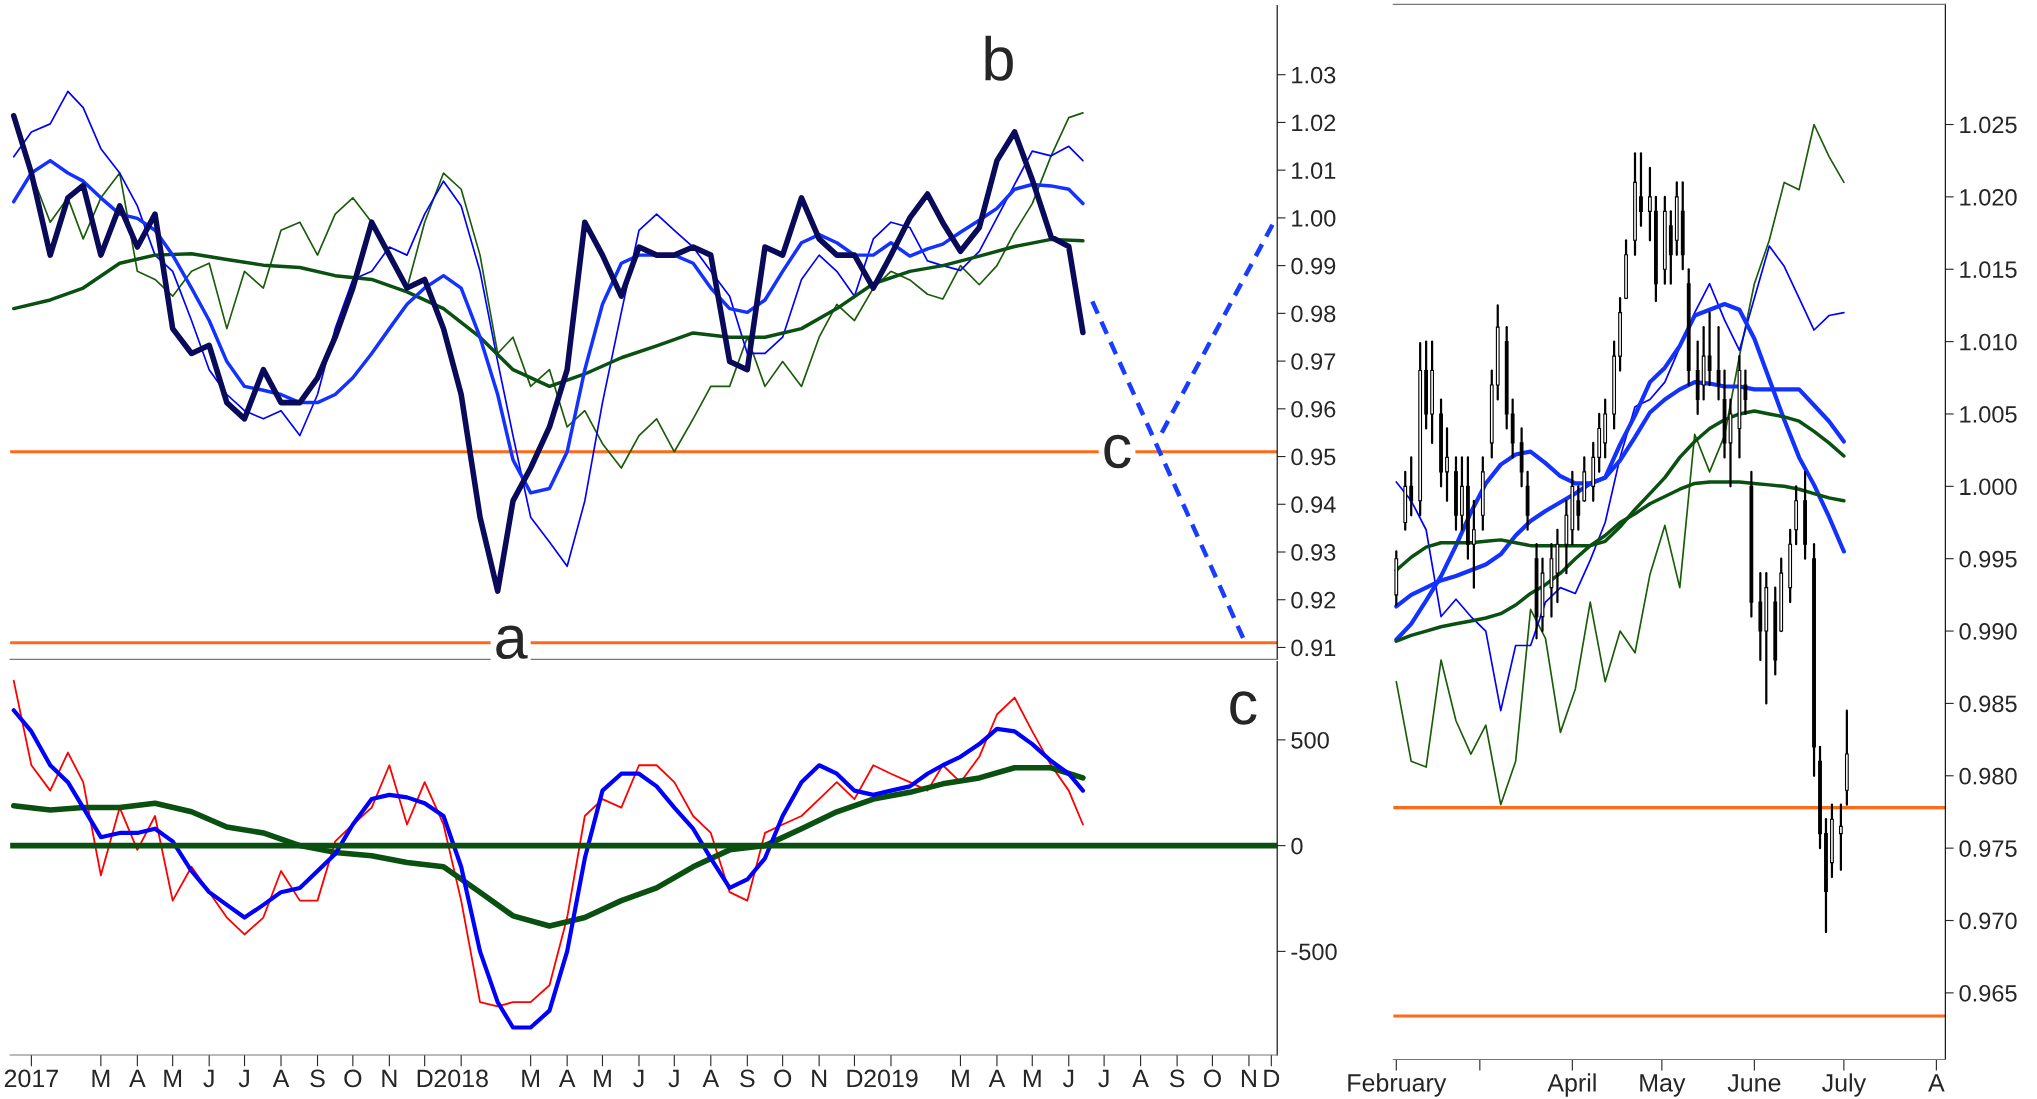 The image size is (2037, 1099). Describe the element at coordinates (512, 642) in the screenshot. I see `annotation: a` at that location.